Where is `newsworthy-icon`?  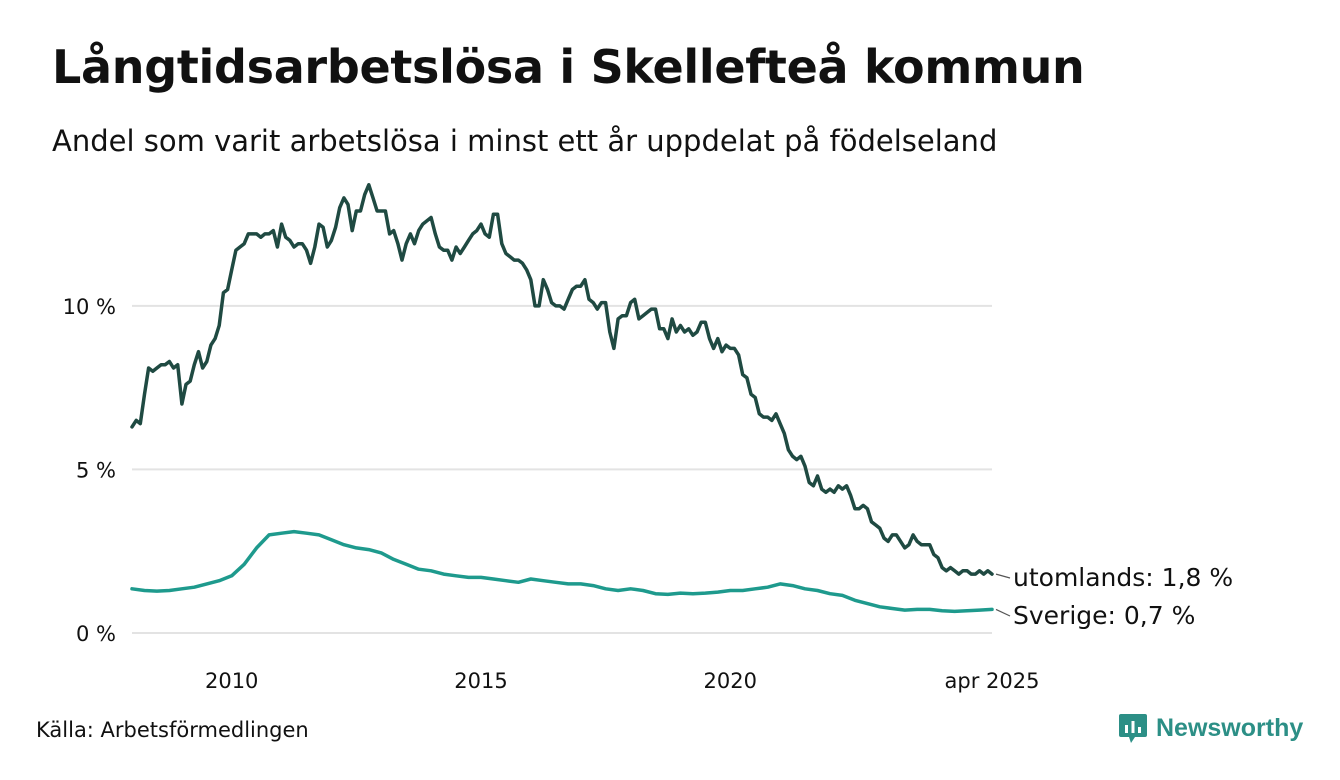
newsworthy-icon is located at coordinates (1133, 728).